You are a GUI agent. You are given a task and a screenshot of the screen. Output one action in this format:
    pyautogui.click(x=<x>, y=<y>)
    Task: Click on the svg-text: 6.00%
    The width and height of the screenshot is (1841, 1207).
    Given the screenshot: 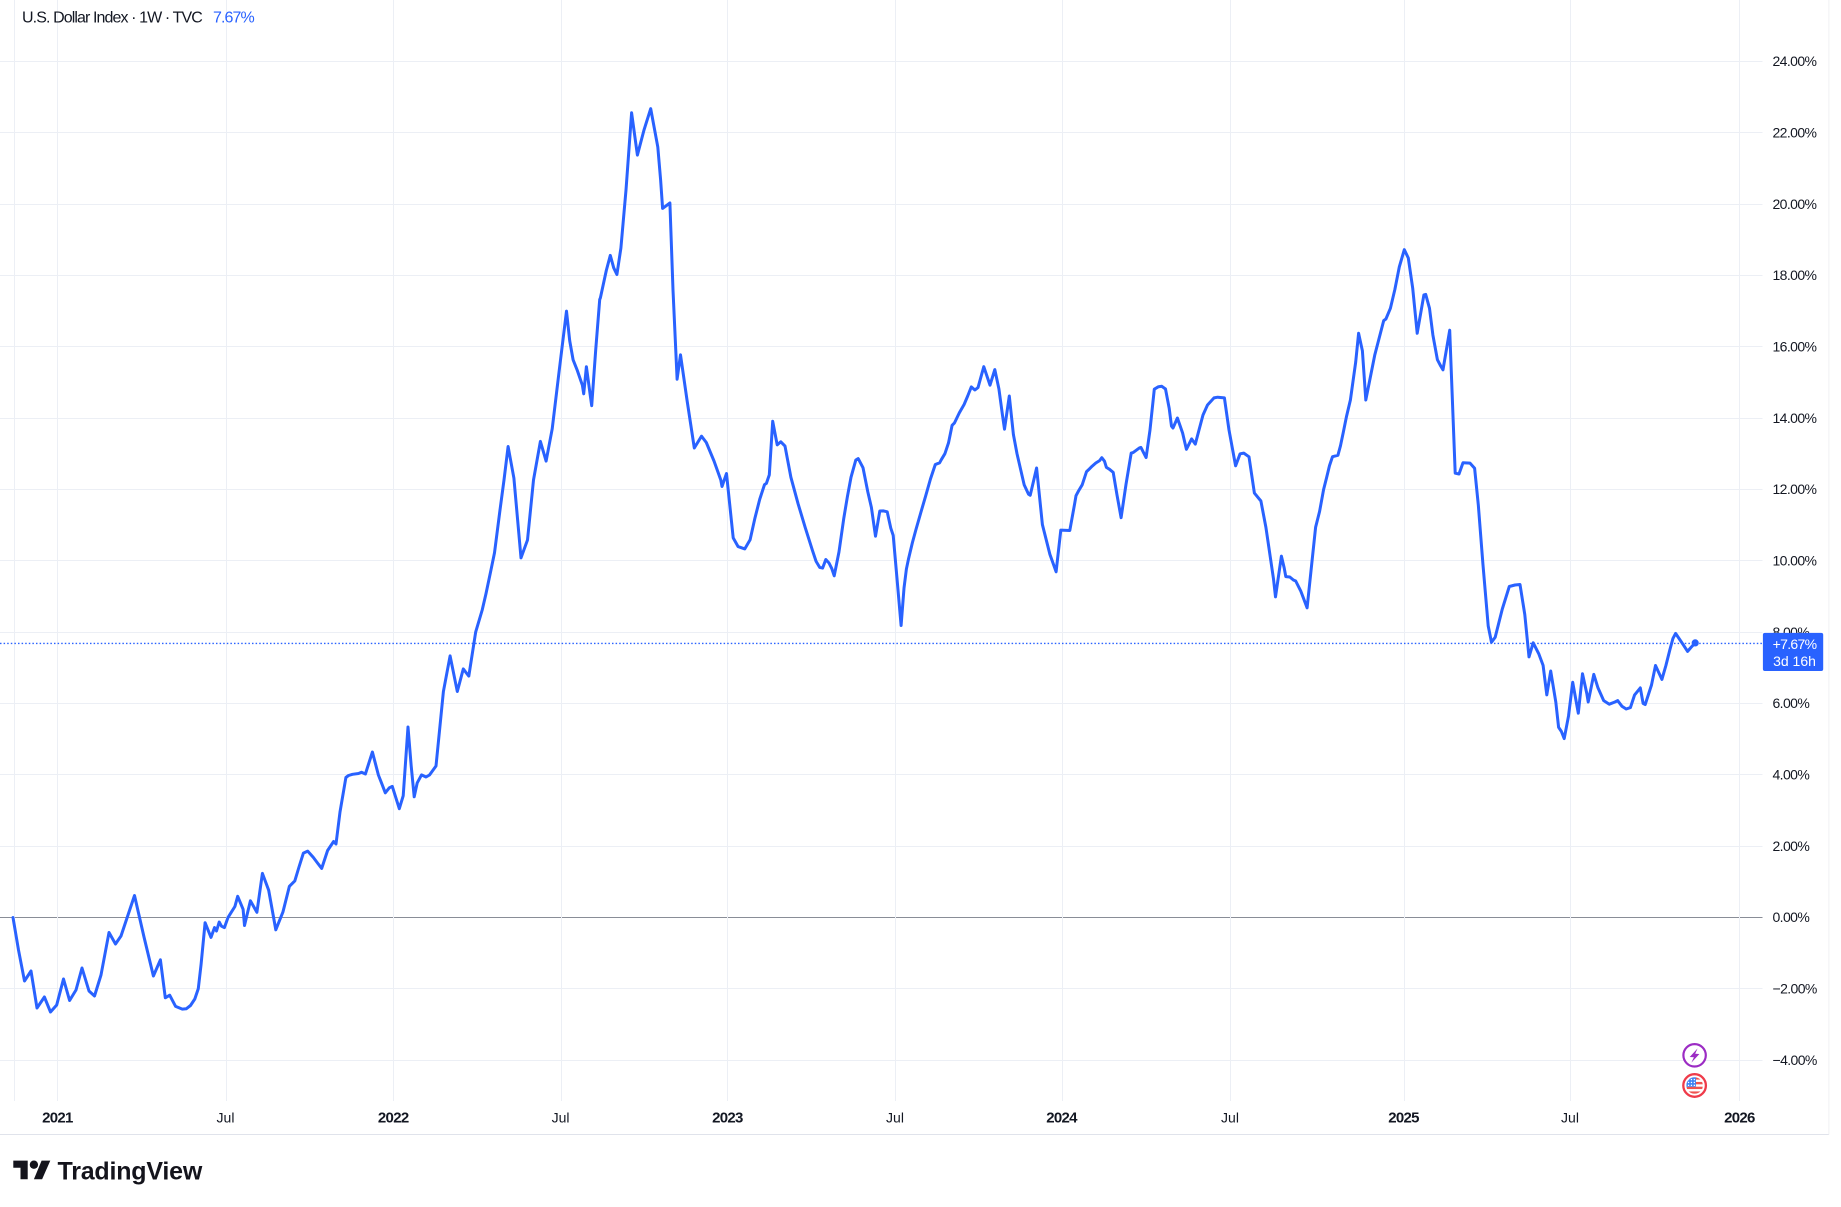 What is the action you would take?
    pyautogui.click(x=1791, y=703)
    